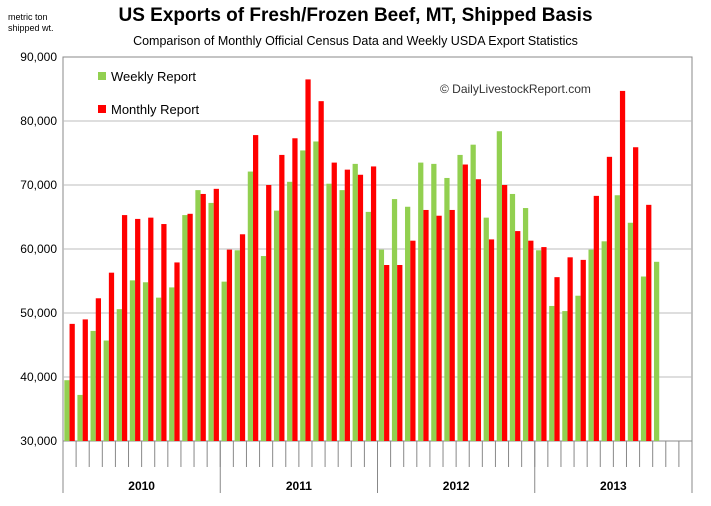 The height and width of the screenshot is (506, 711). What do you see at coordinates (515, 89) in the screenshot?
I see `watermark: © DailyLivestockReport.com` at bounding box center [515, 89].